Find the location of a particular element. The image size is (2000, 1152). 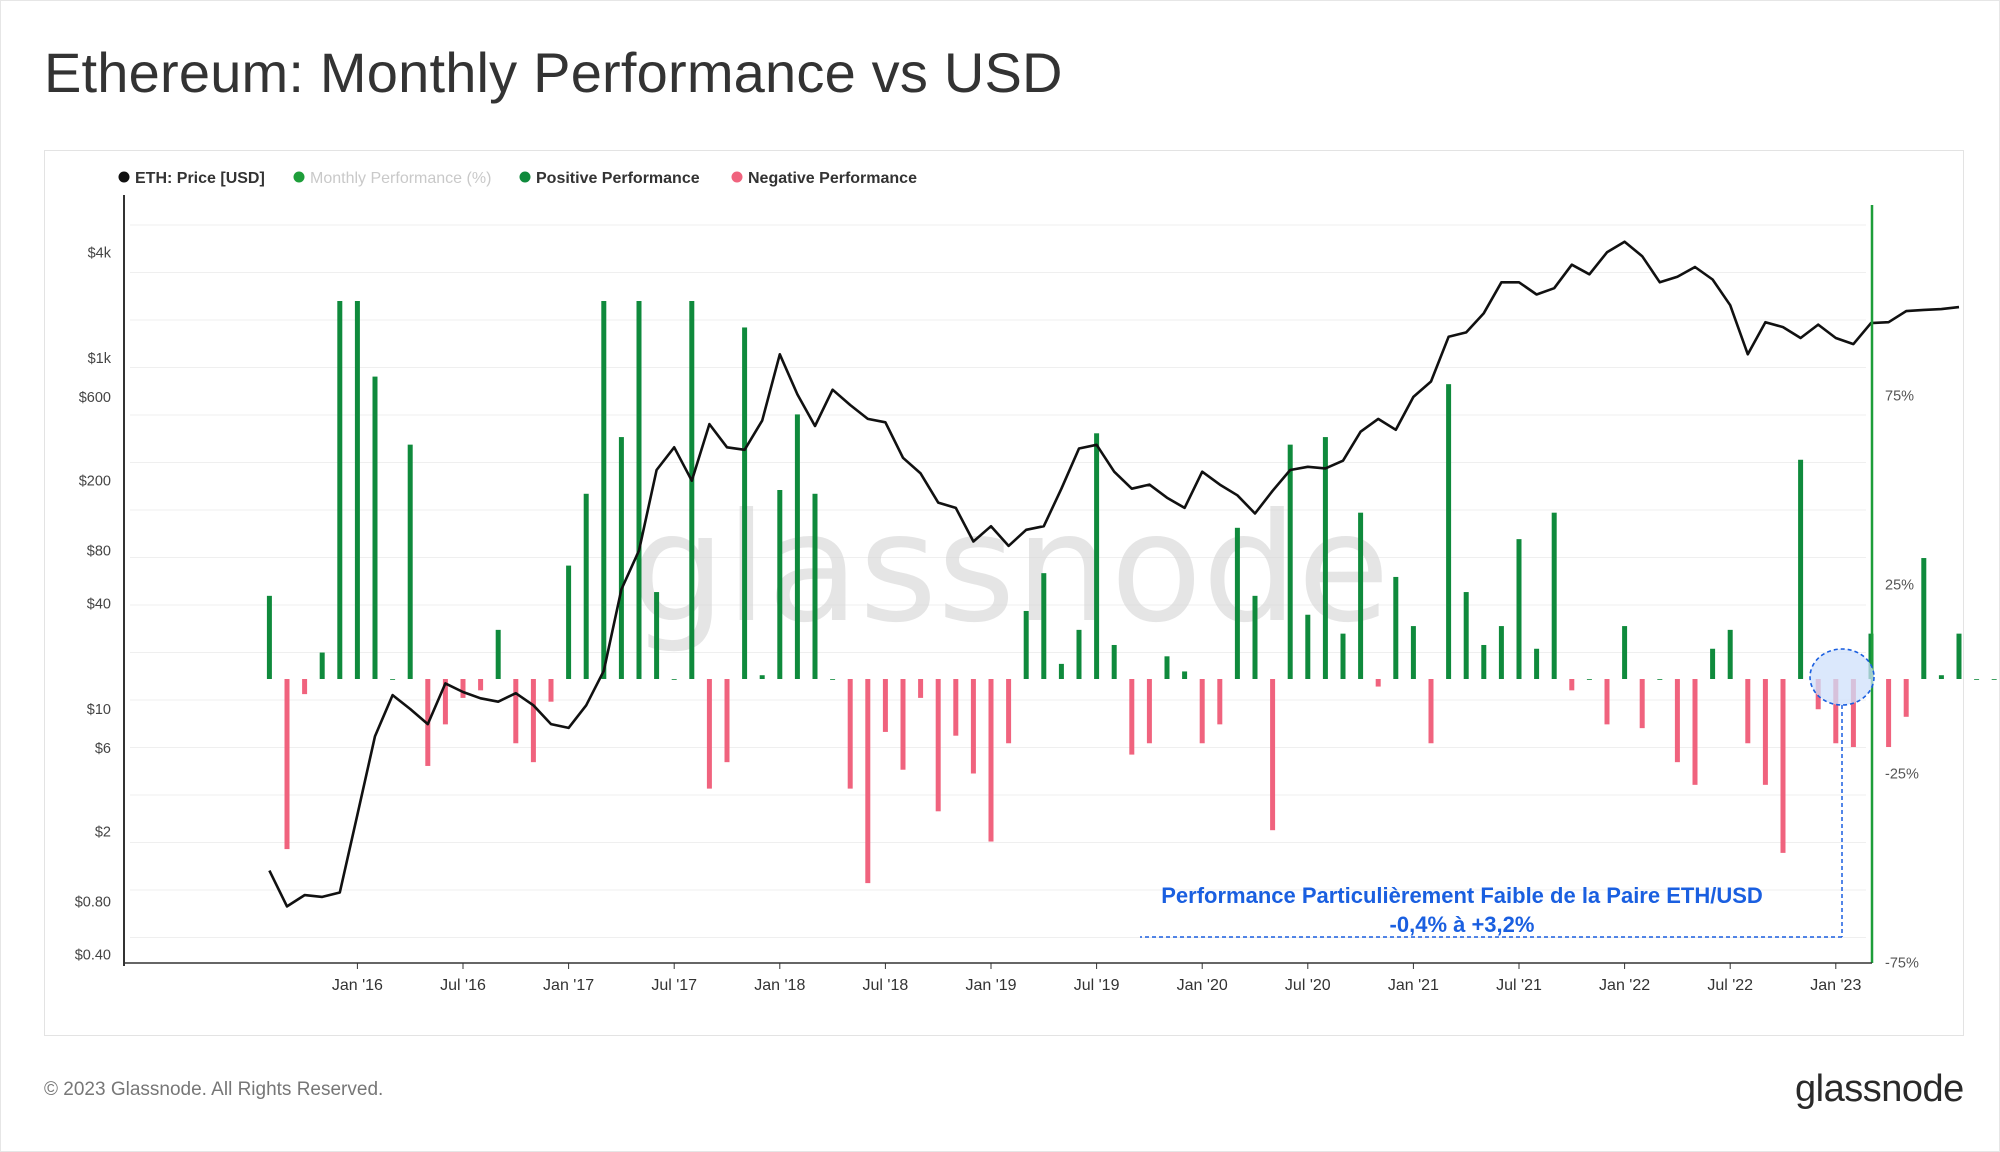

right-tick-label: 25% is located at coordinates (1899, 586).